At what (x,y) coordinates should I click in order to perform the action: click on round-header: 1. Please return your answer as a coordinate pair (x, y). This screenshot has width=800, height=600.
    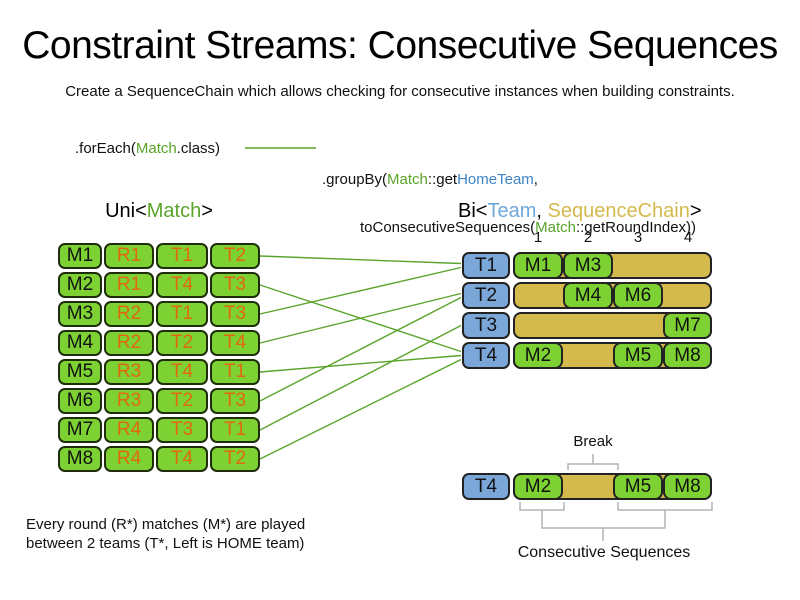
    Looking at the image, I should click on (538, 237).